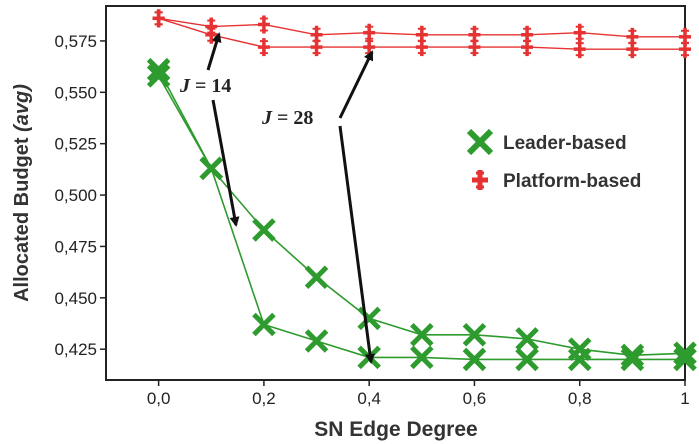 The width and height of the screenshot is (699, 444). I want to click on legend-marker-leader, so click(480, 142).